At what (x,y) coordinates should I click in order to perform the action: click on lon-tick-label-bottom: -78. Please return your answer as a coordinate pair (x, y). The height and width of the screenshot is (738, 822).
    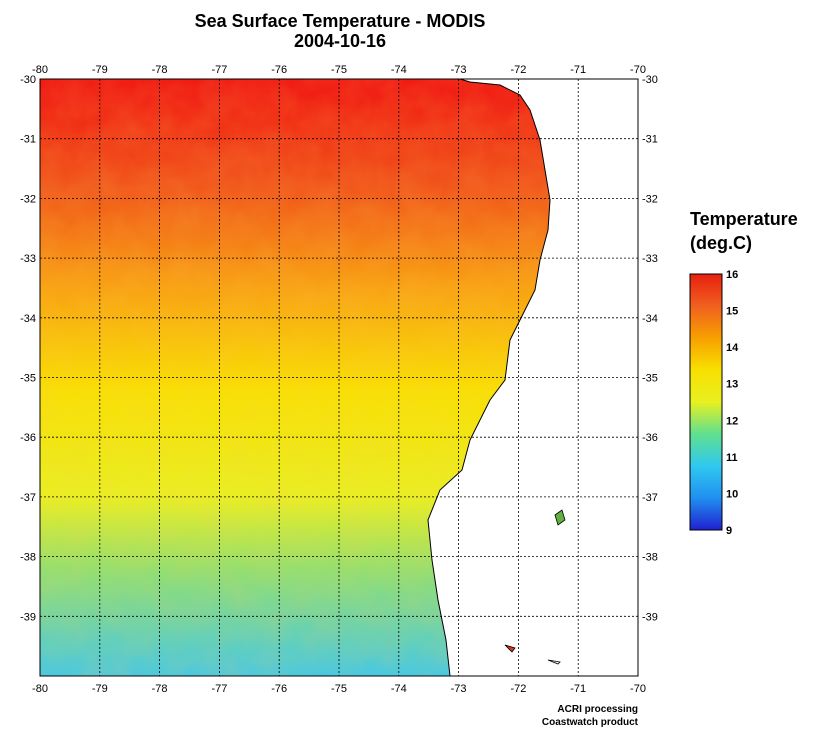
    Looking at the image, I should click on (160, 689).